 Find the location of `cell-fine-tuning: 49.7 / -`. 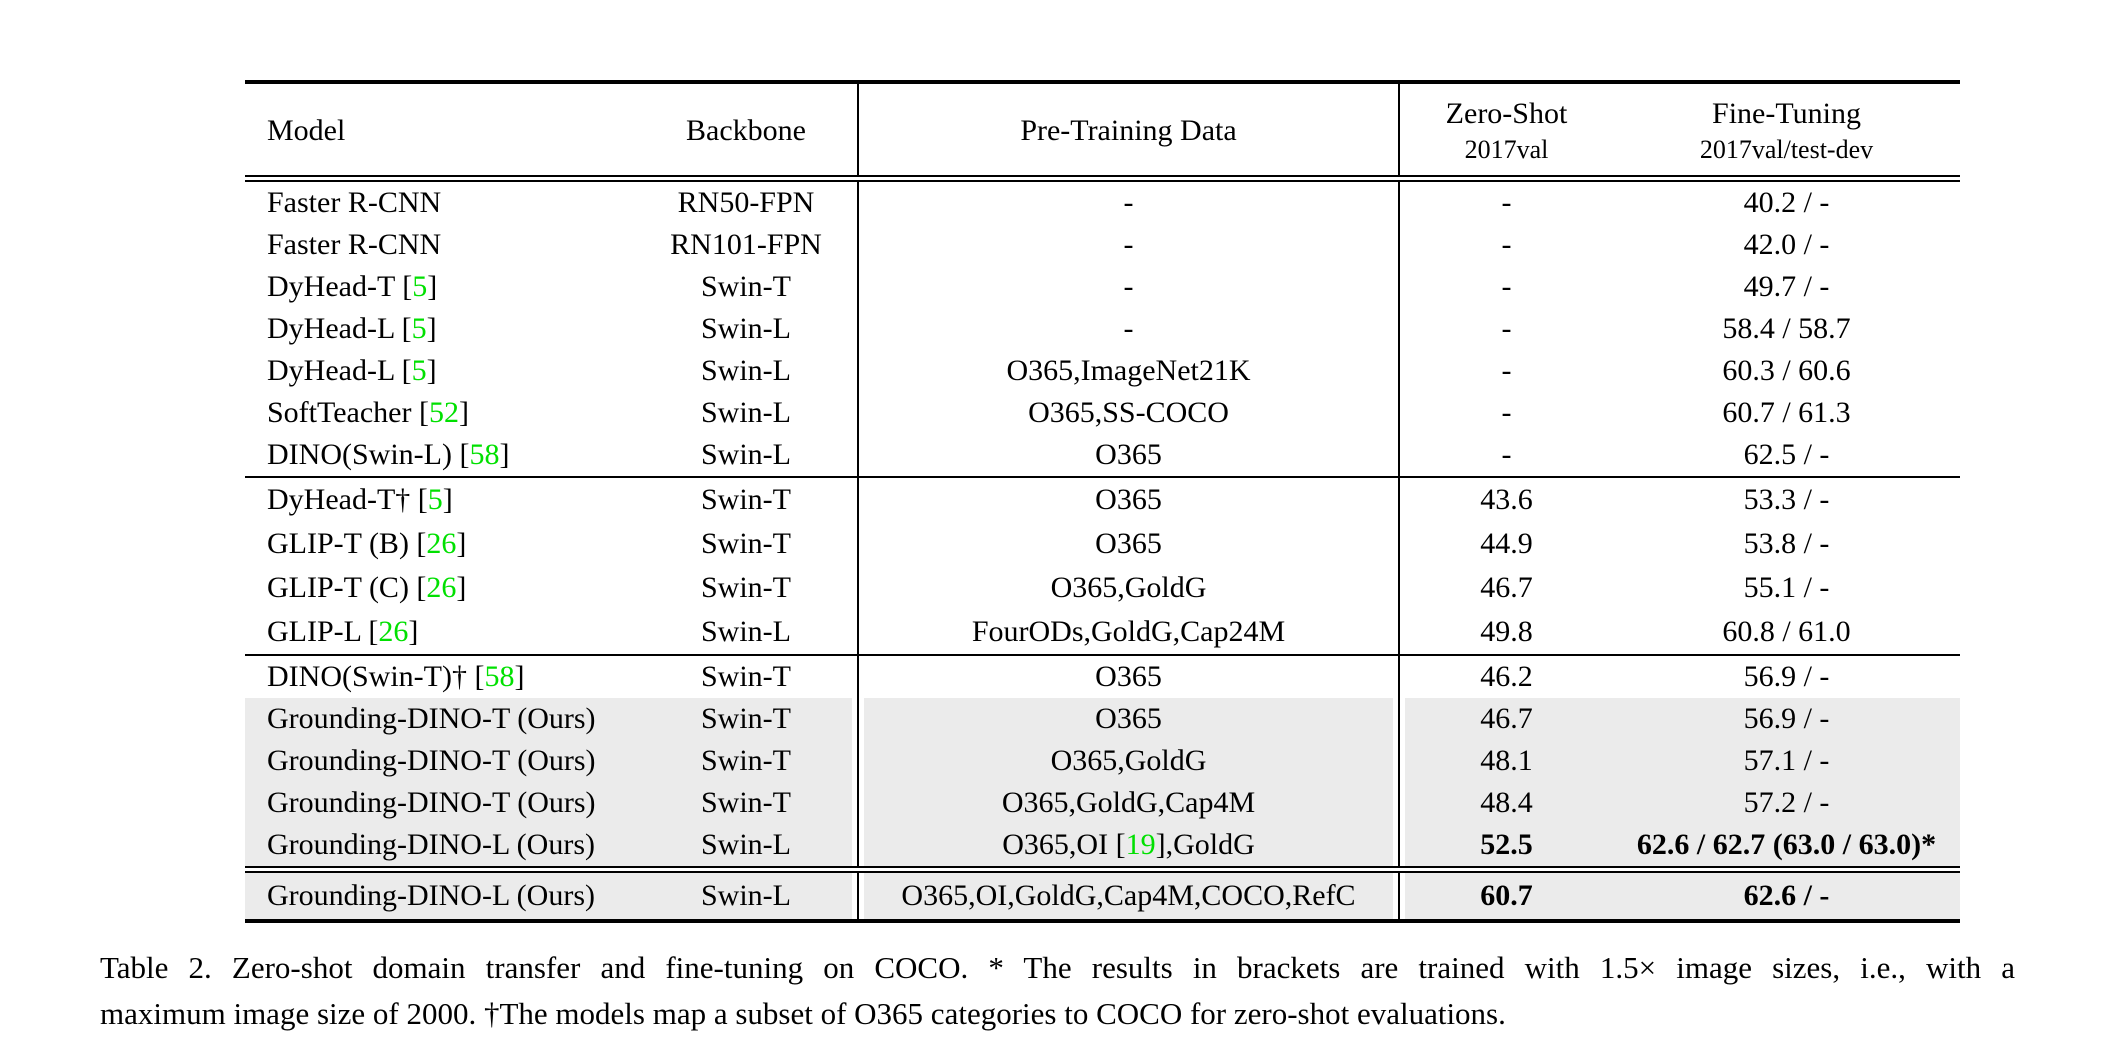

cell-fine-tuning: 49.7 / - is located at coordinates (1786, 286).